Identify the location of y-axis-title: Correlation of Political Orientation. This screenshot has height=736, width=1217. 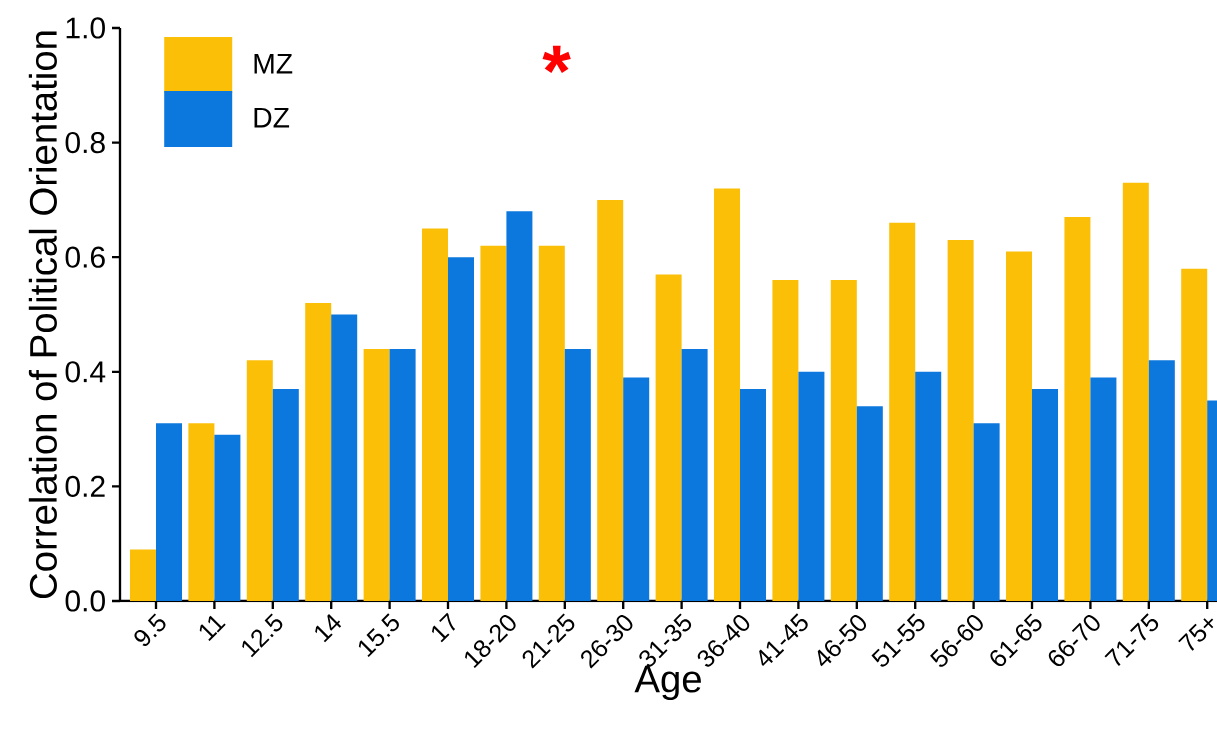
(42, 315).